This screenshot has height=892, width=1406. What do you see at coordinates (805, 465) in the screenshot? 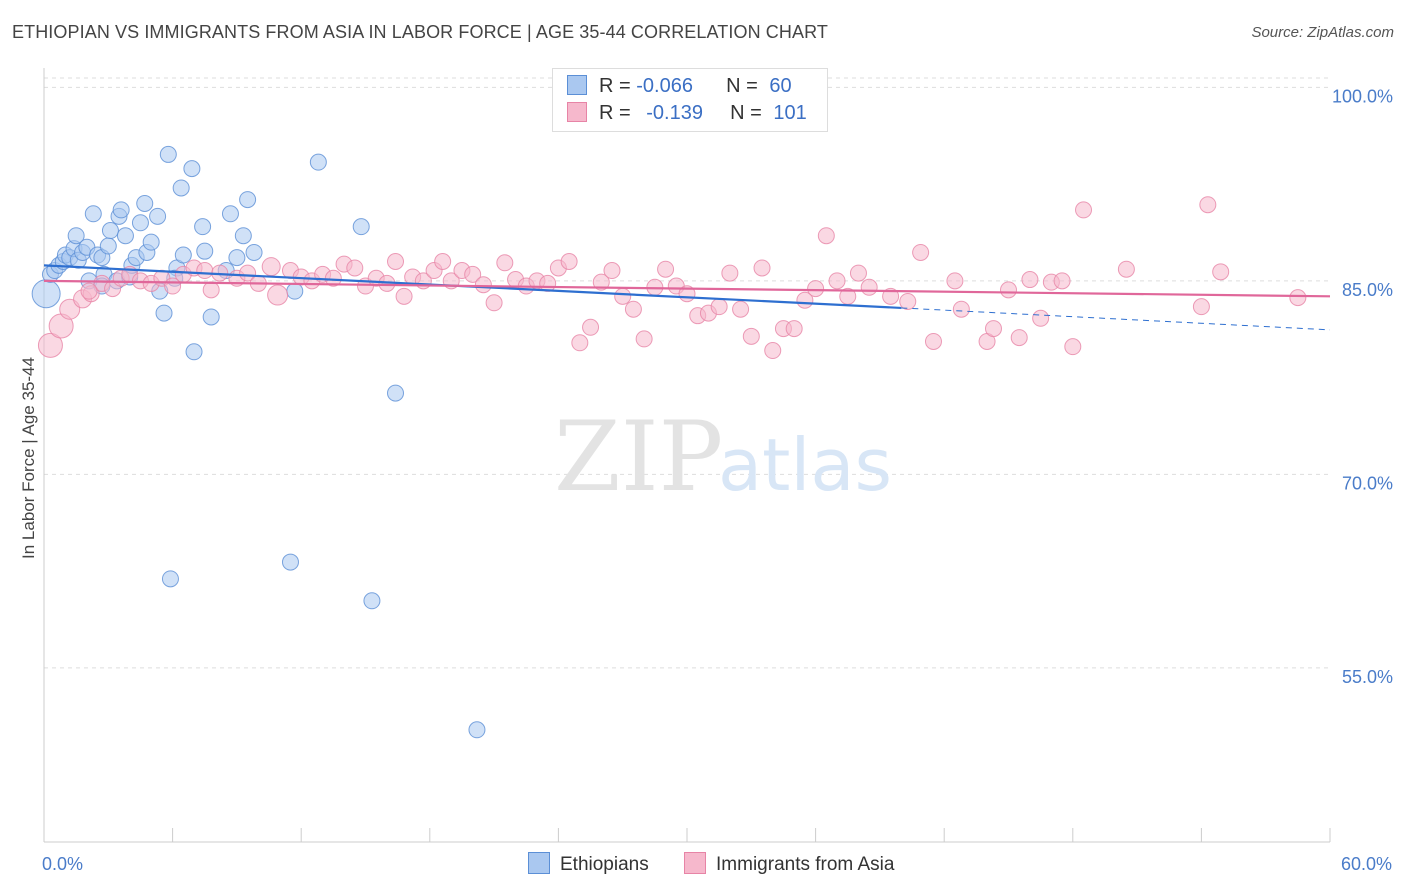
I see `watermark-atlas: atlas` at bounding box center [805, 465].